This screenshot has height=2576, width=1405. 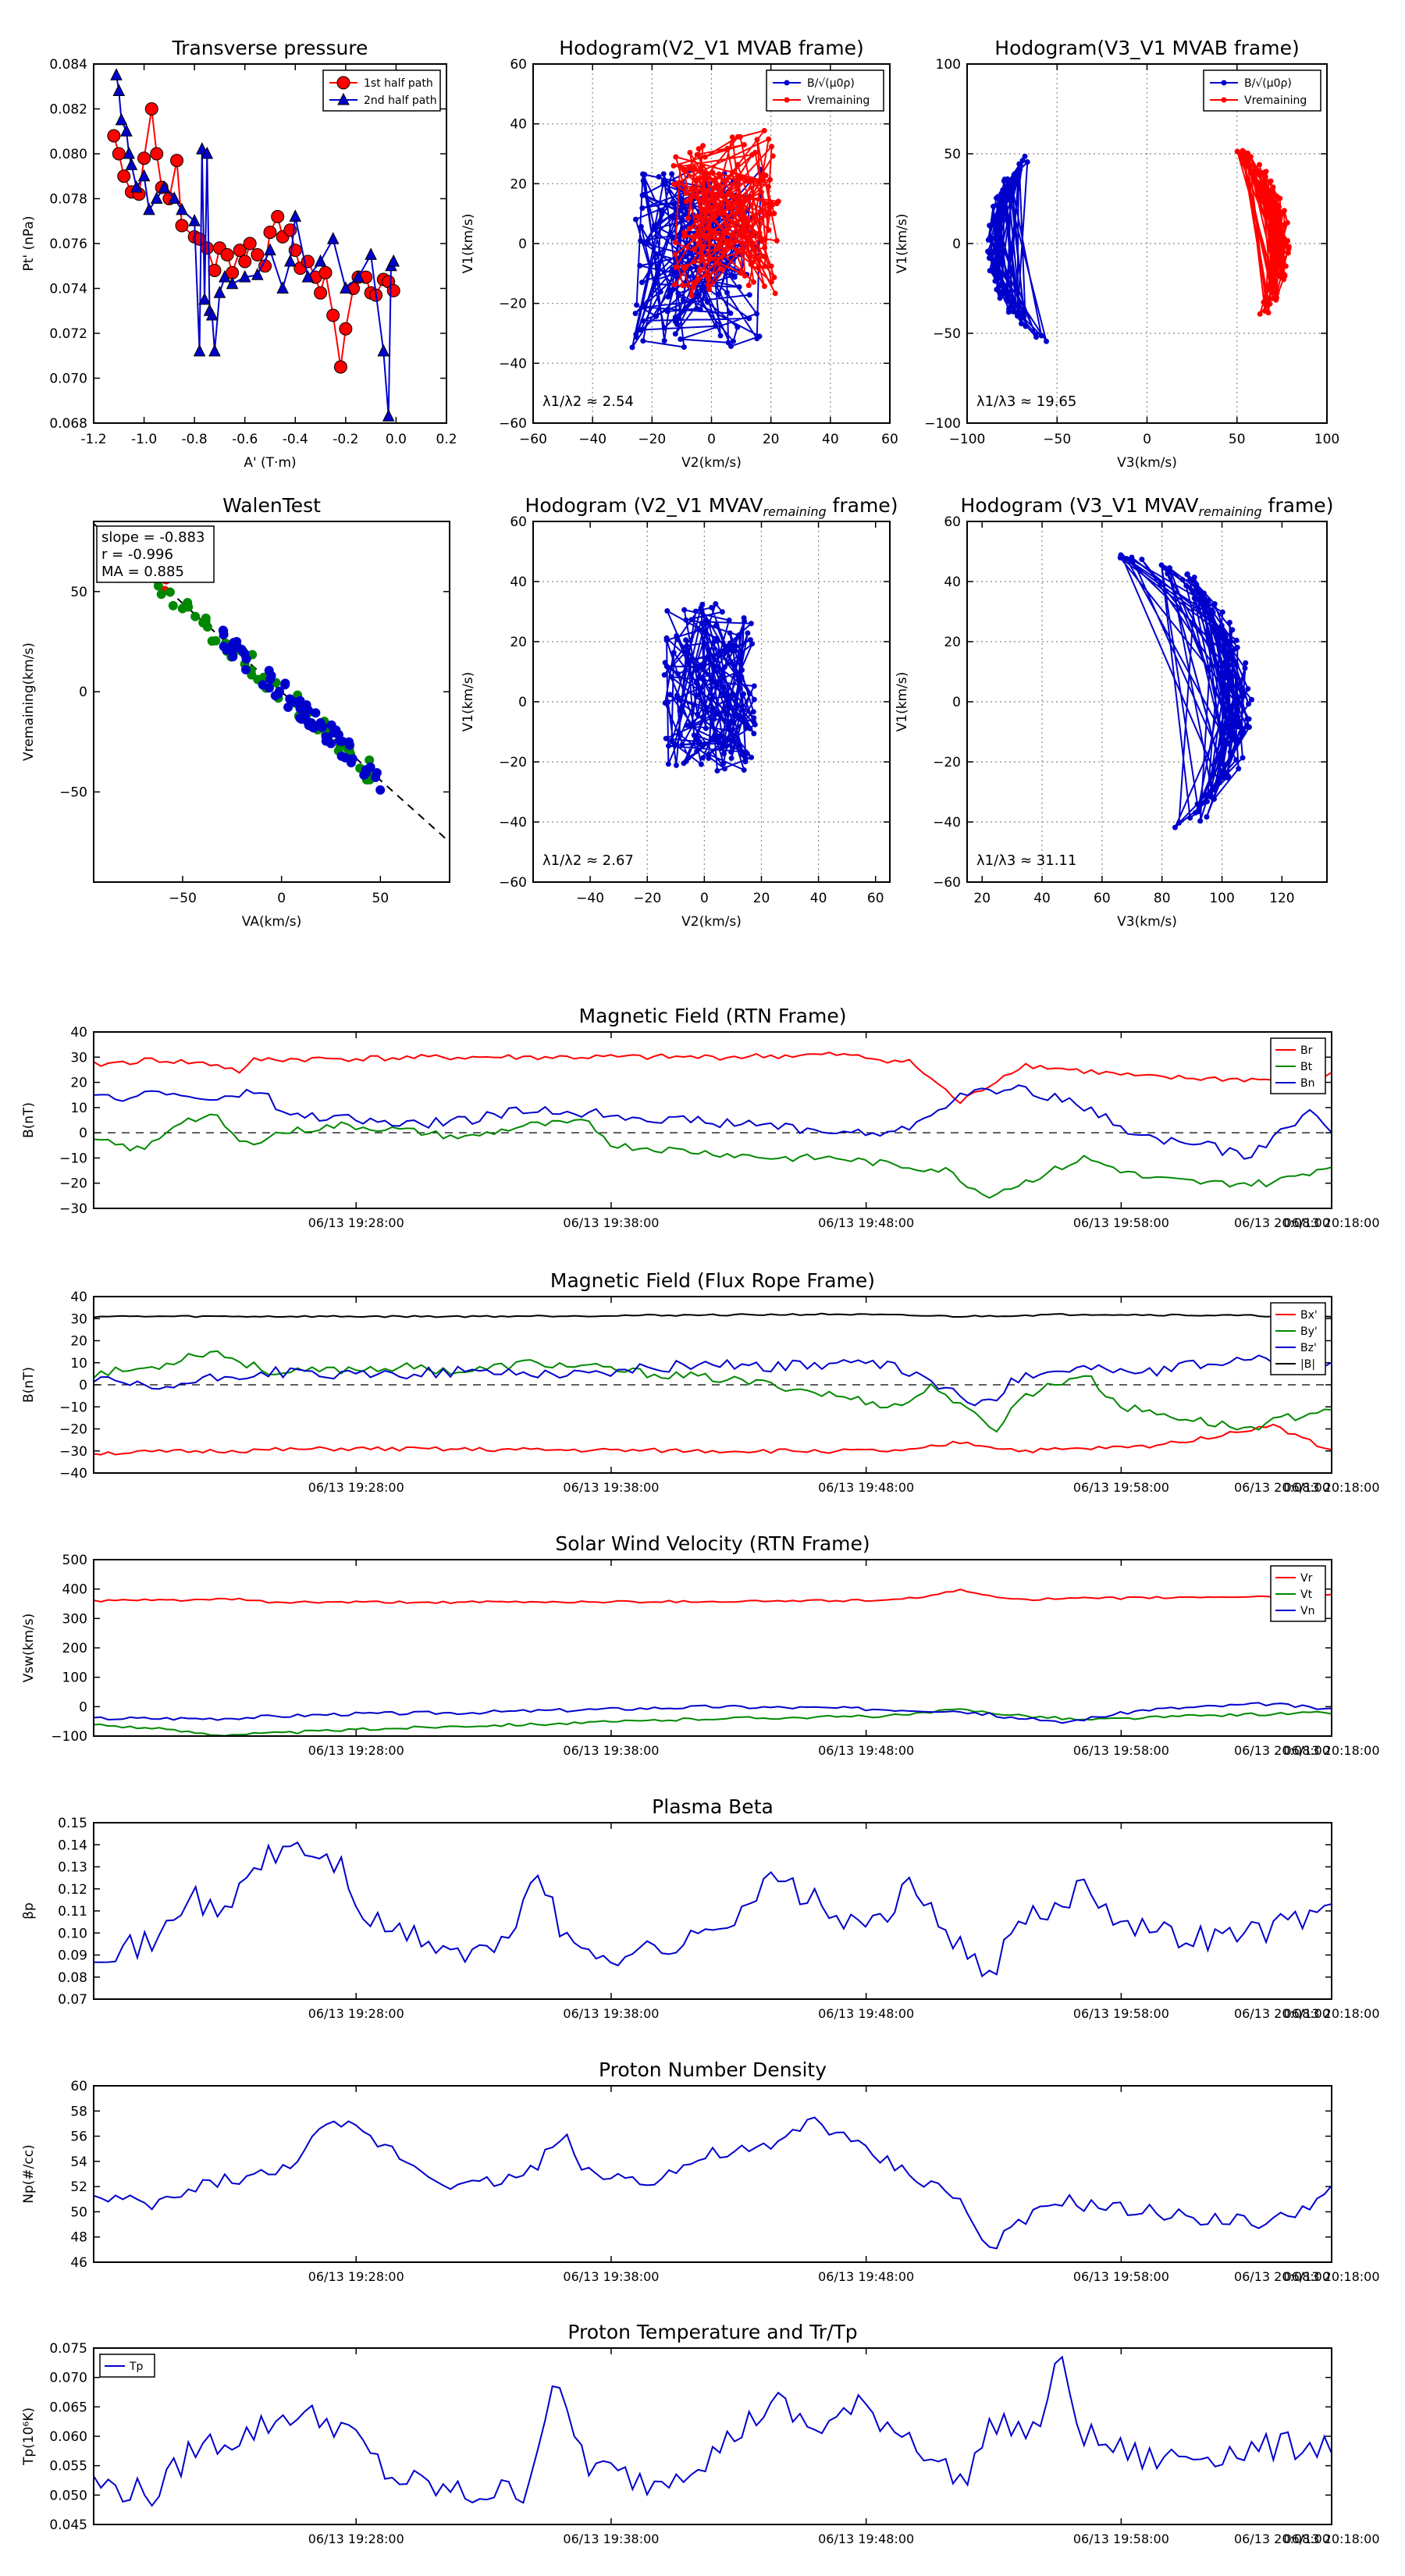 What do you see at coordinates (794, 511) in the screenshot?
I see `chart-title-subscript: remaining` at bounding box center [794, 511].